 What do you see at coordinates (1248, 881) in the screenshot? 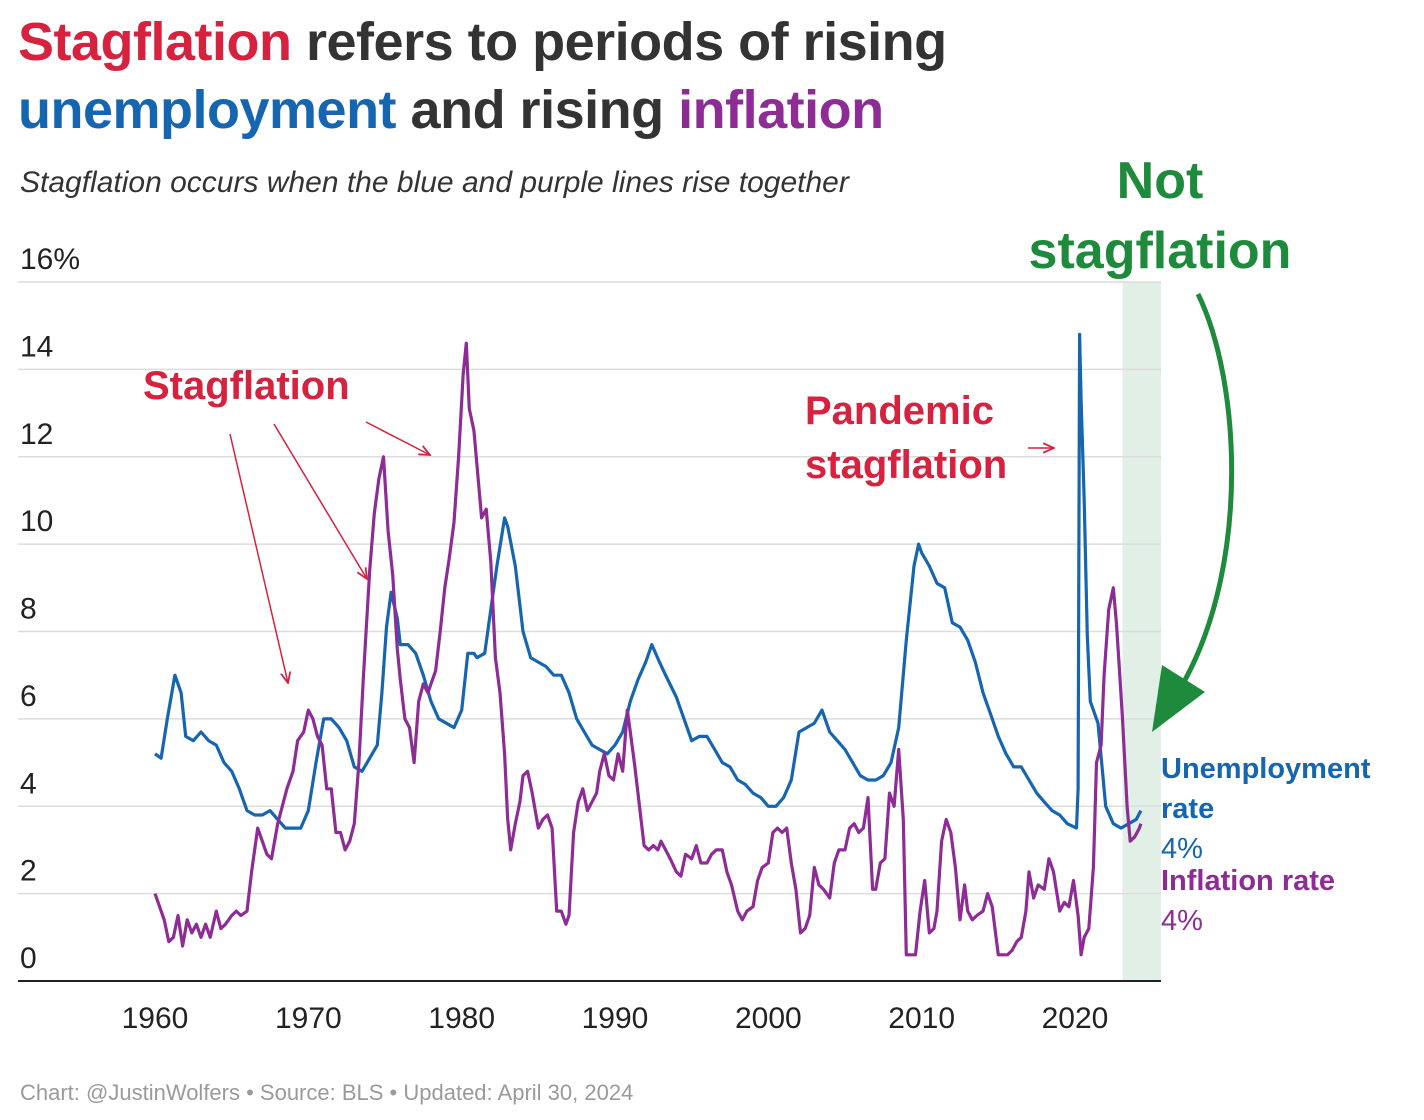
I see `inflation-label: Inflation rate` at bounding box center [1248, 881].